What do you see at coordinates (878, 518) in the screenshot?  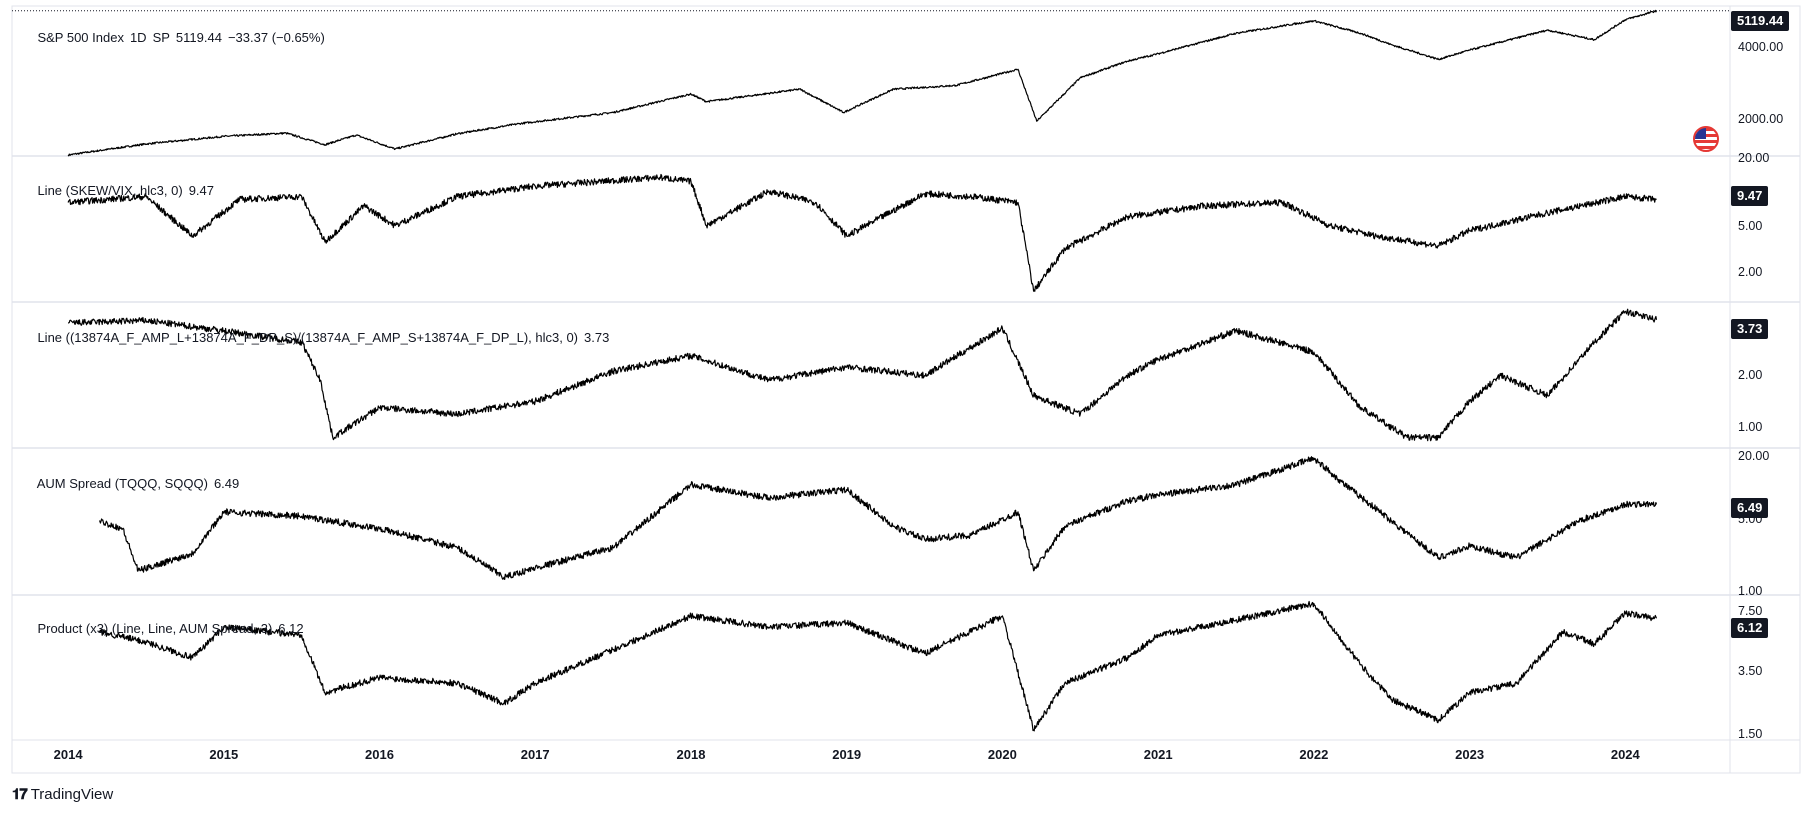 I see `series-line-aum-spread` at bounding box center [878, 518].